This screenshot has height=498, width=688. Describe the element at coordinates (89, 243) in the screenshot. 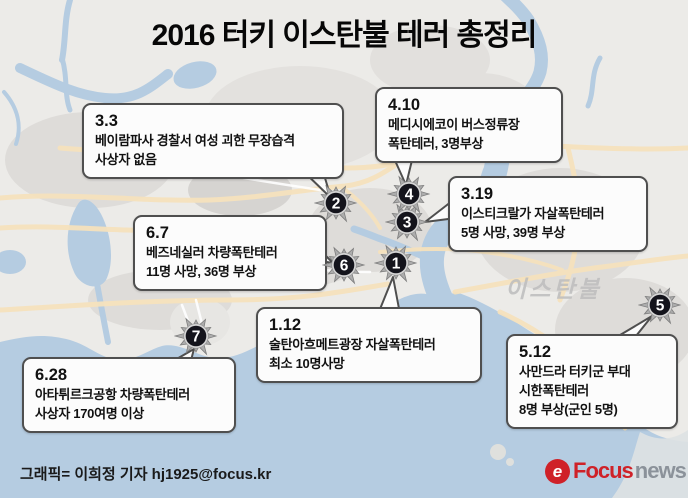

I see `lake` at that location.